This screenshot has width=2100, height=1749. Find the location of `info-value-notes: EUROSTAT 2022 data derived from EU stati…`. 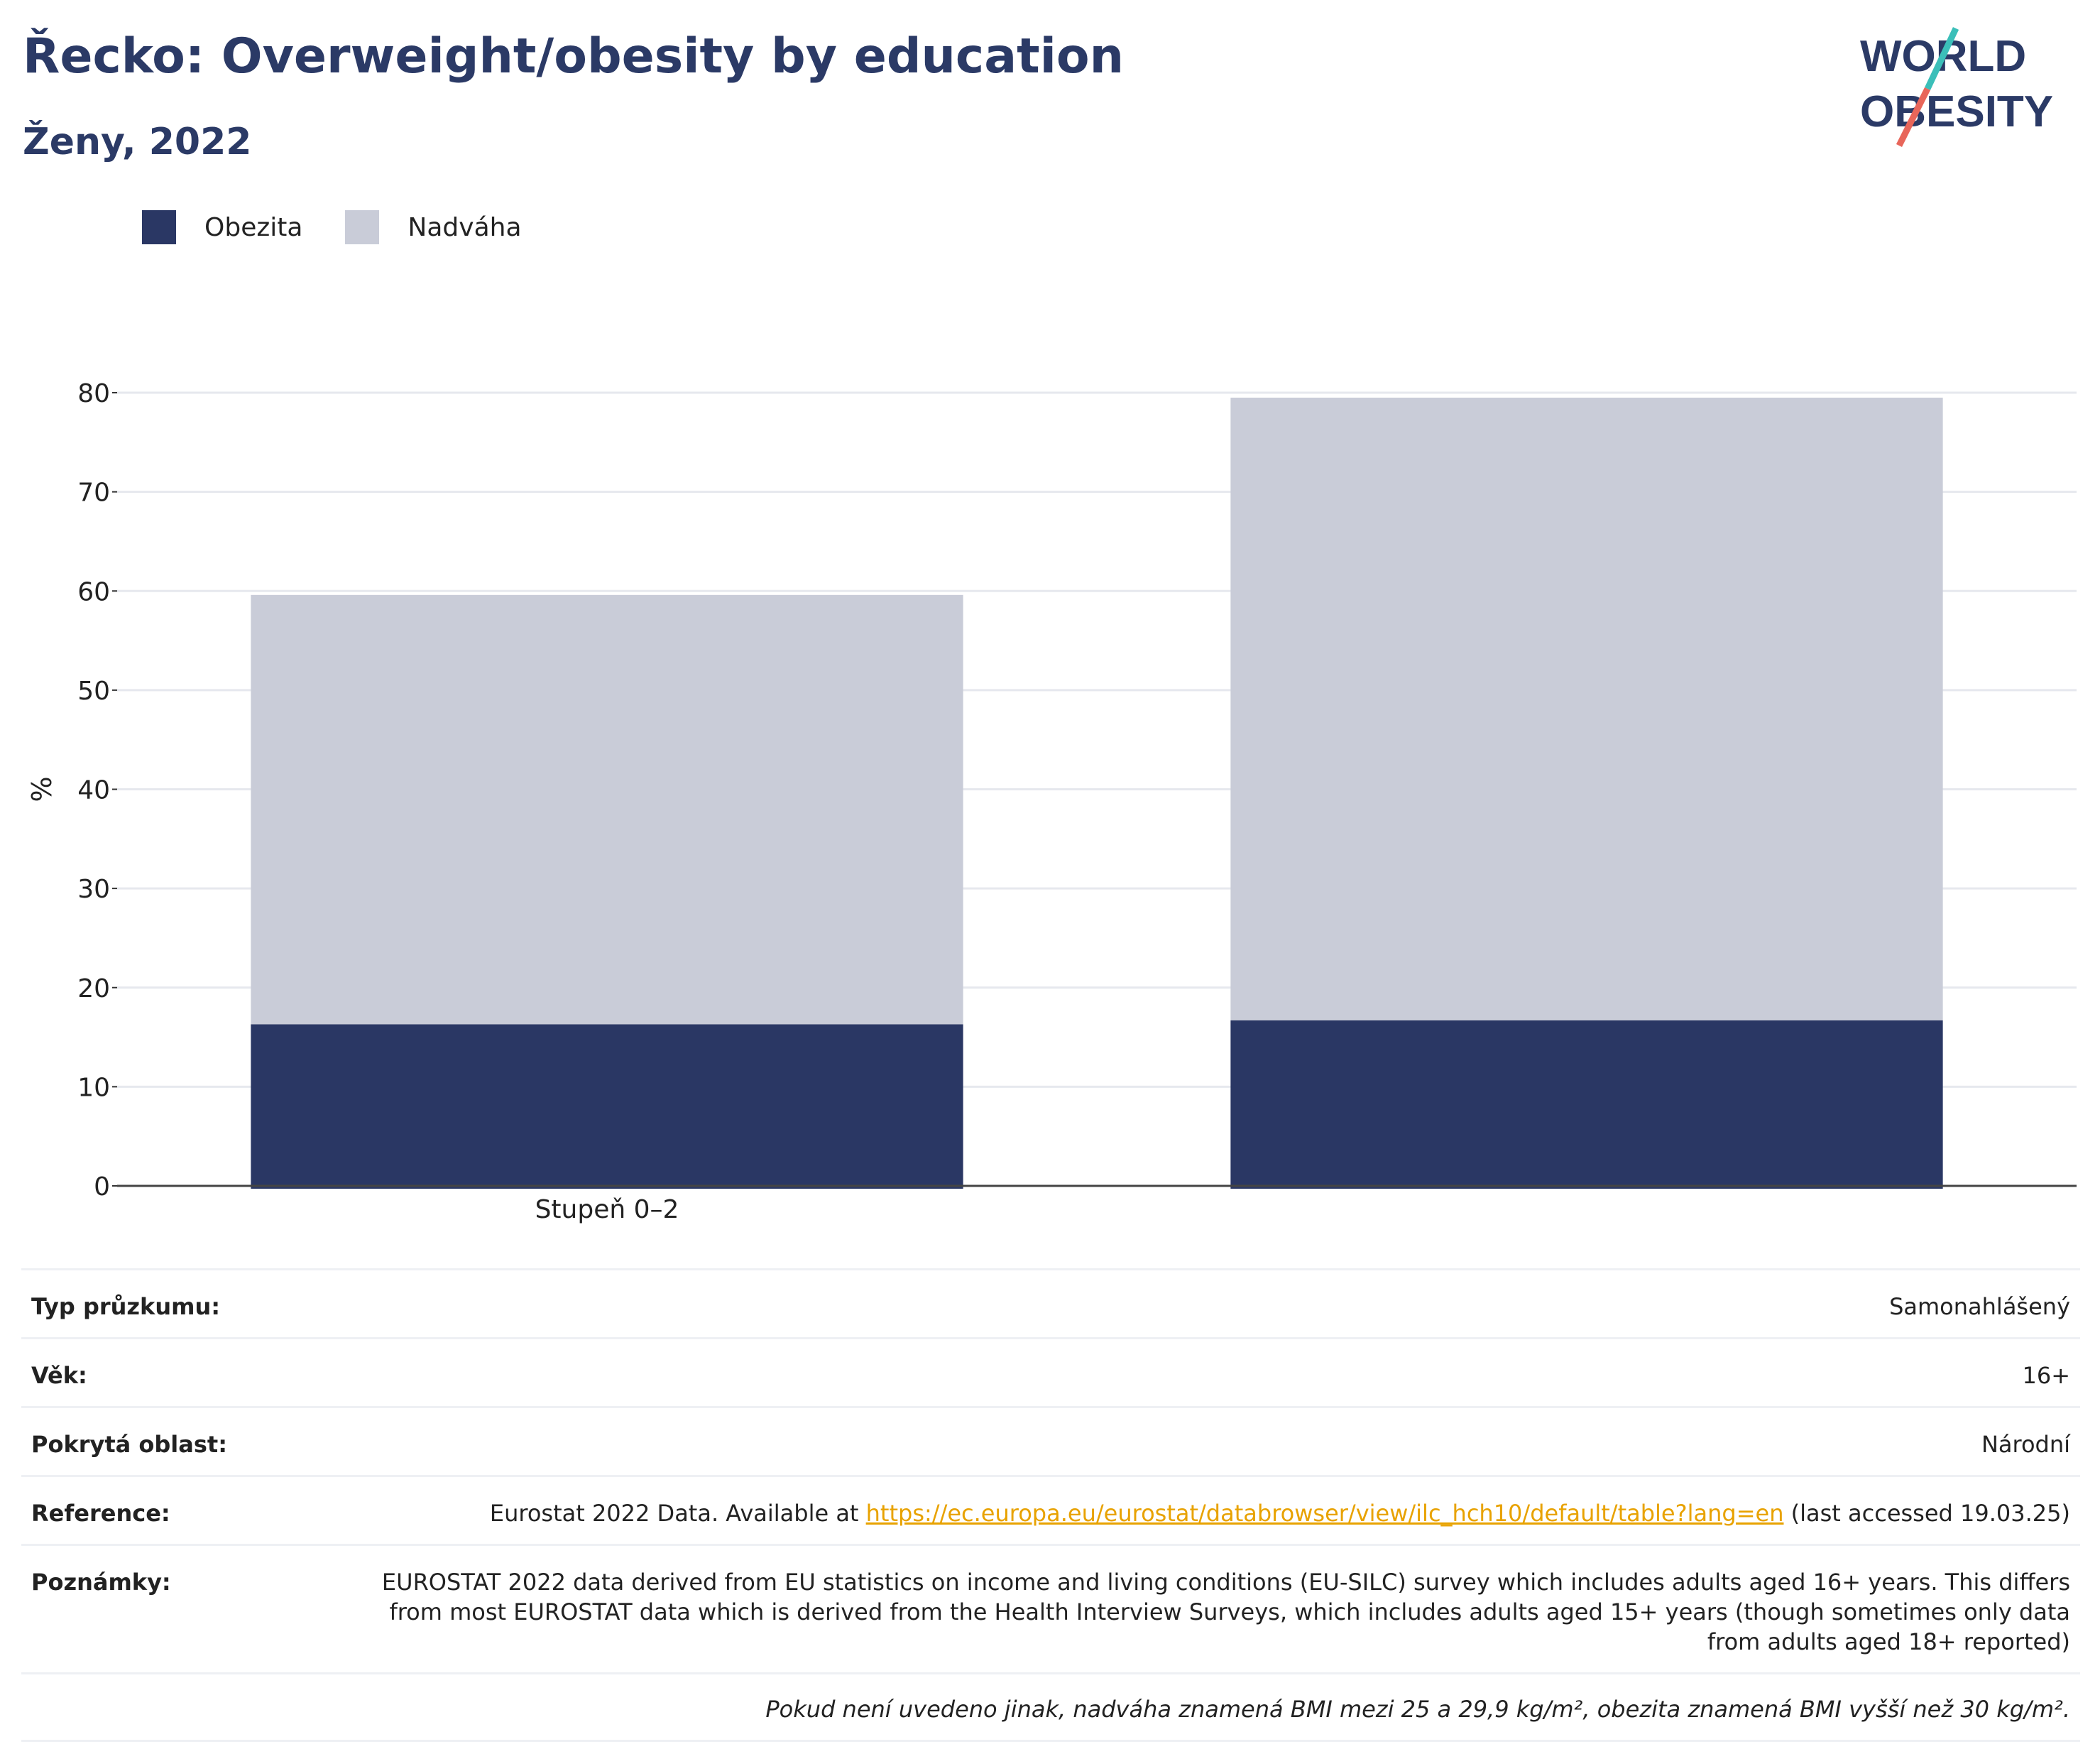

info-value-notes: EUROSTAT 2022 data derived from EU stati… is located at coordinates (1225, 1612).